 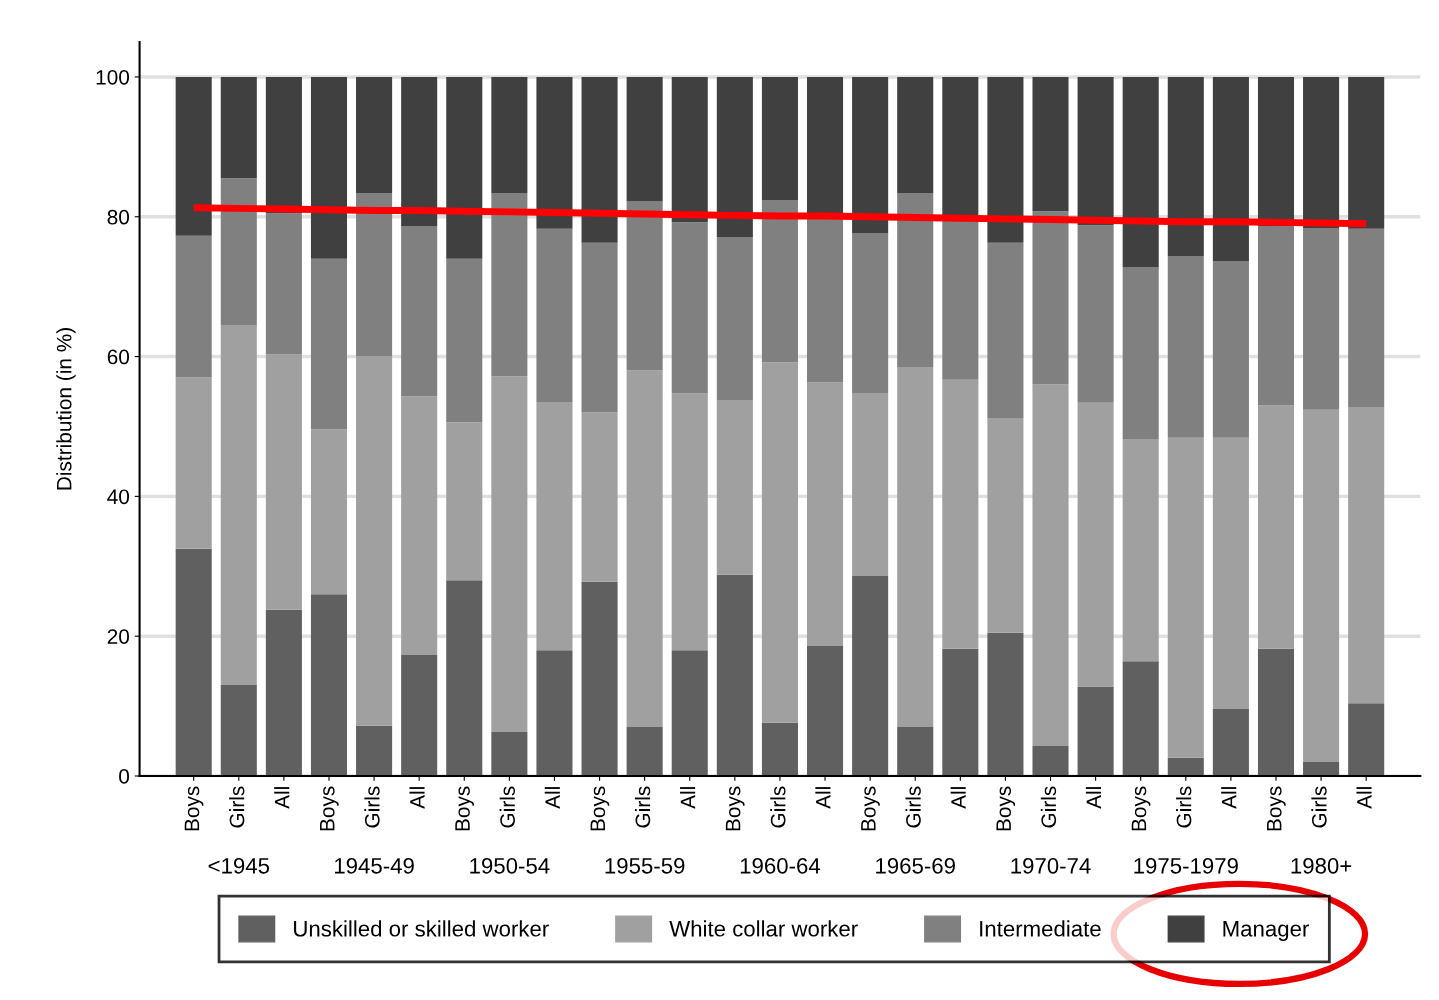 I want to click on text: 1950-54, so click(x=510, y=865).